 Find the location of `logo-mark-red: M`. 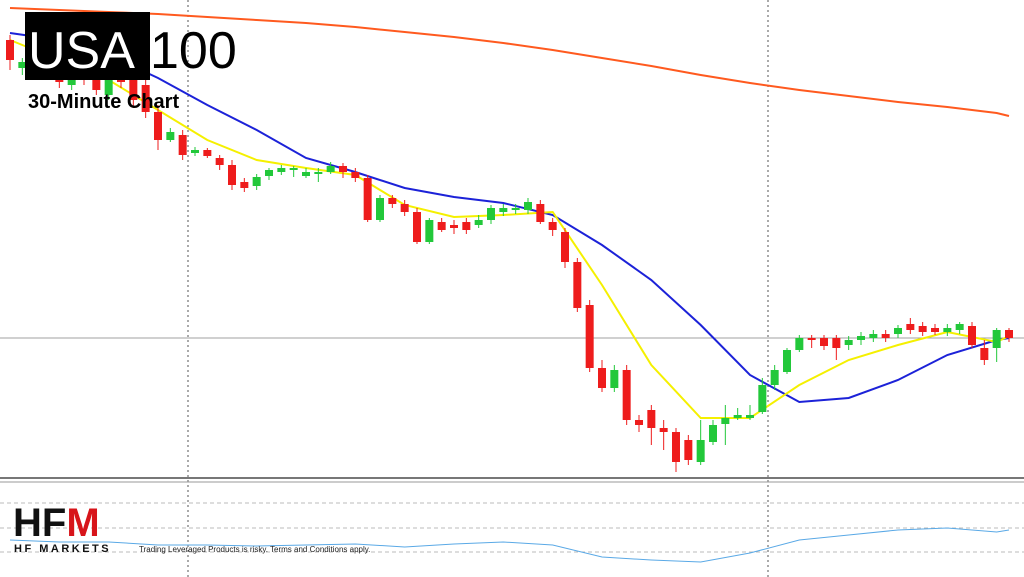

logo-mark-red: M is located at coordinates (82, 523).